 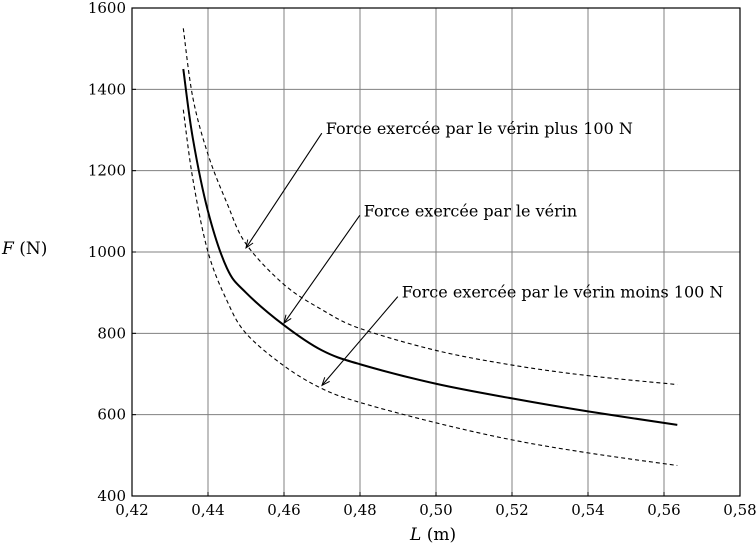 What do you see at coordinates (439, 184) in the screenshot?
I see `annotation-plus-100n: Force exercée par le vérin plus 100 N` at bounding box center [439, 184].